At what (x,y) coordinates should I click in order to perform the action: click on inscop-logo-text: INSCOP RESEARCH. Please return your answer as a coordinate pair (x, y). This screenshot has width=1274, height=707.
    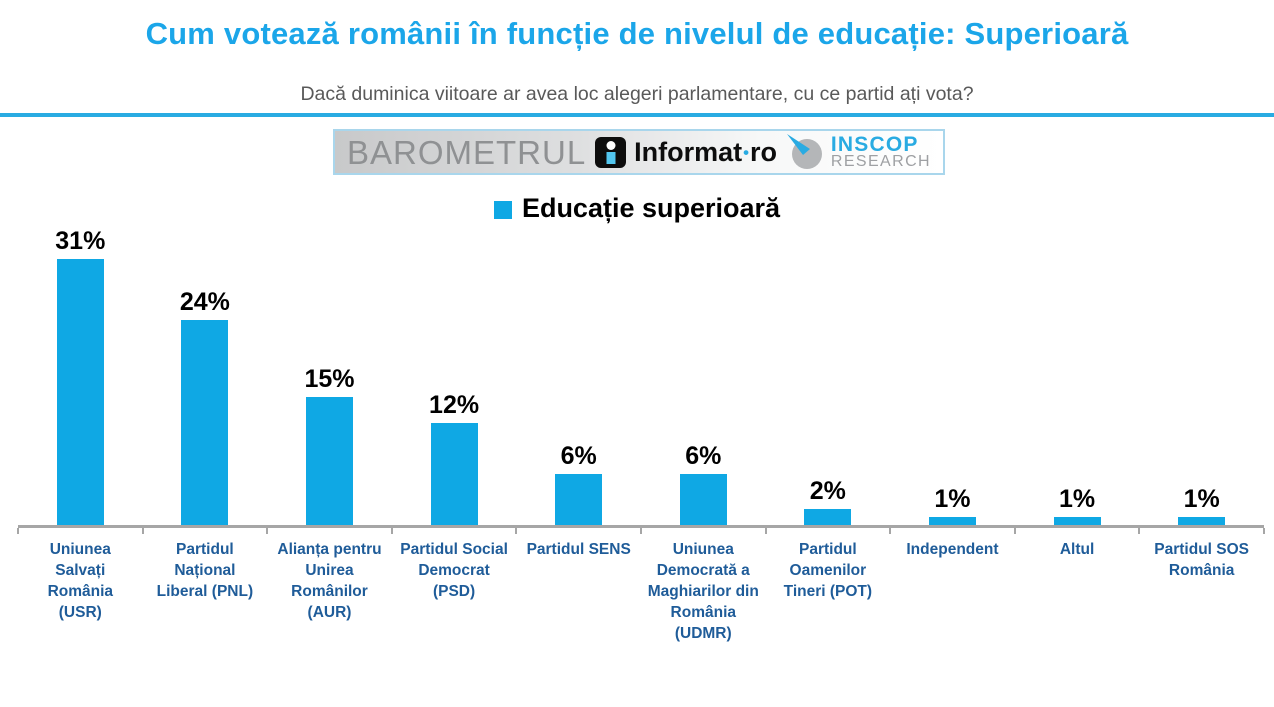
    Looking at the image, I should click on (880, 151).